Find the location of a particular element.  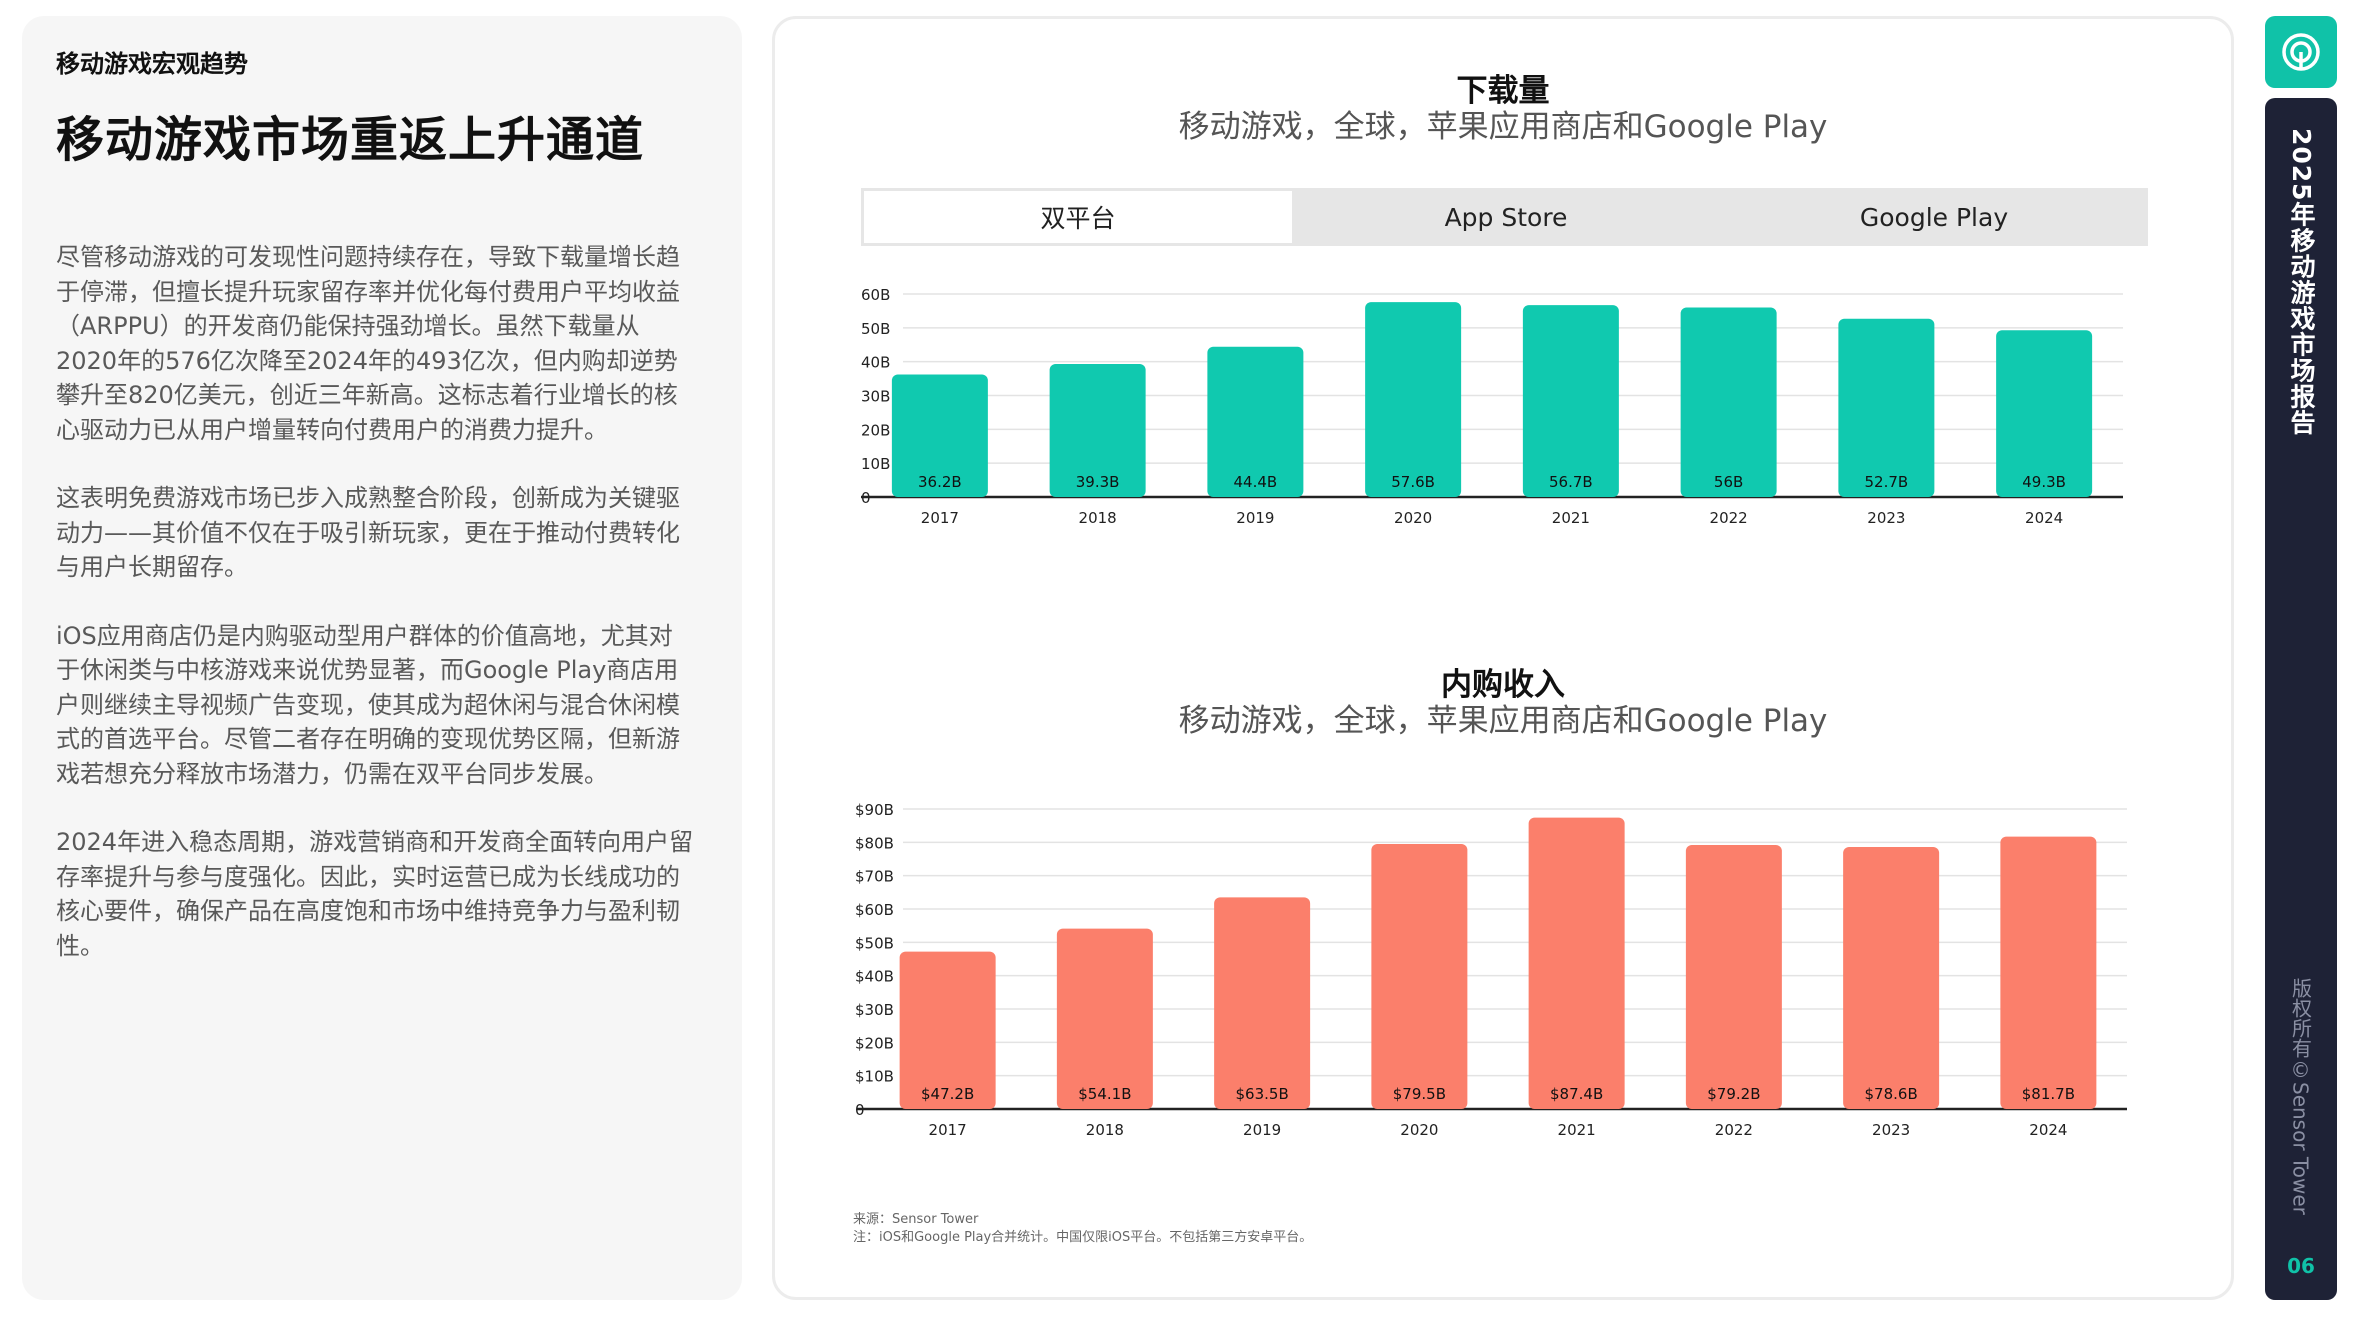

y-tick-label: 40B is located at coordinates (875, 363).